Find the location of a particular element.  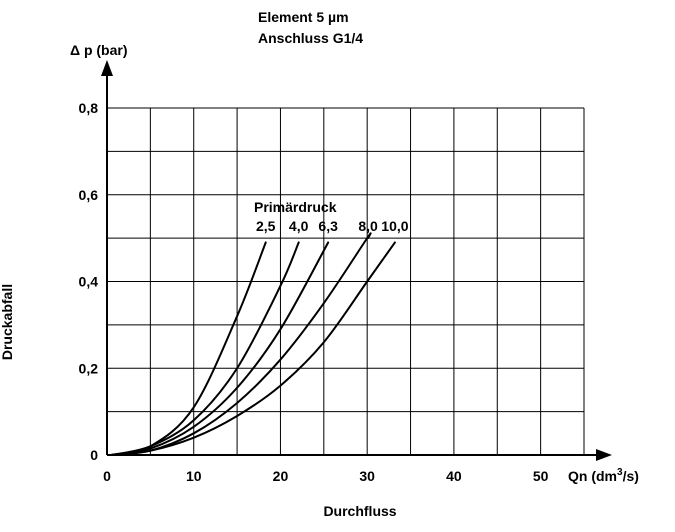

series-label: 10,0 is located at coordinates (394, 226).